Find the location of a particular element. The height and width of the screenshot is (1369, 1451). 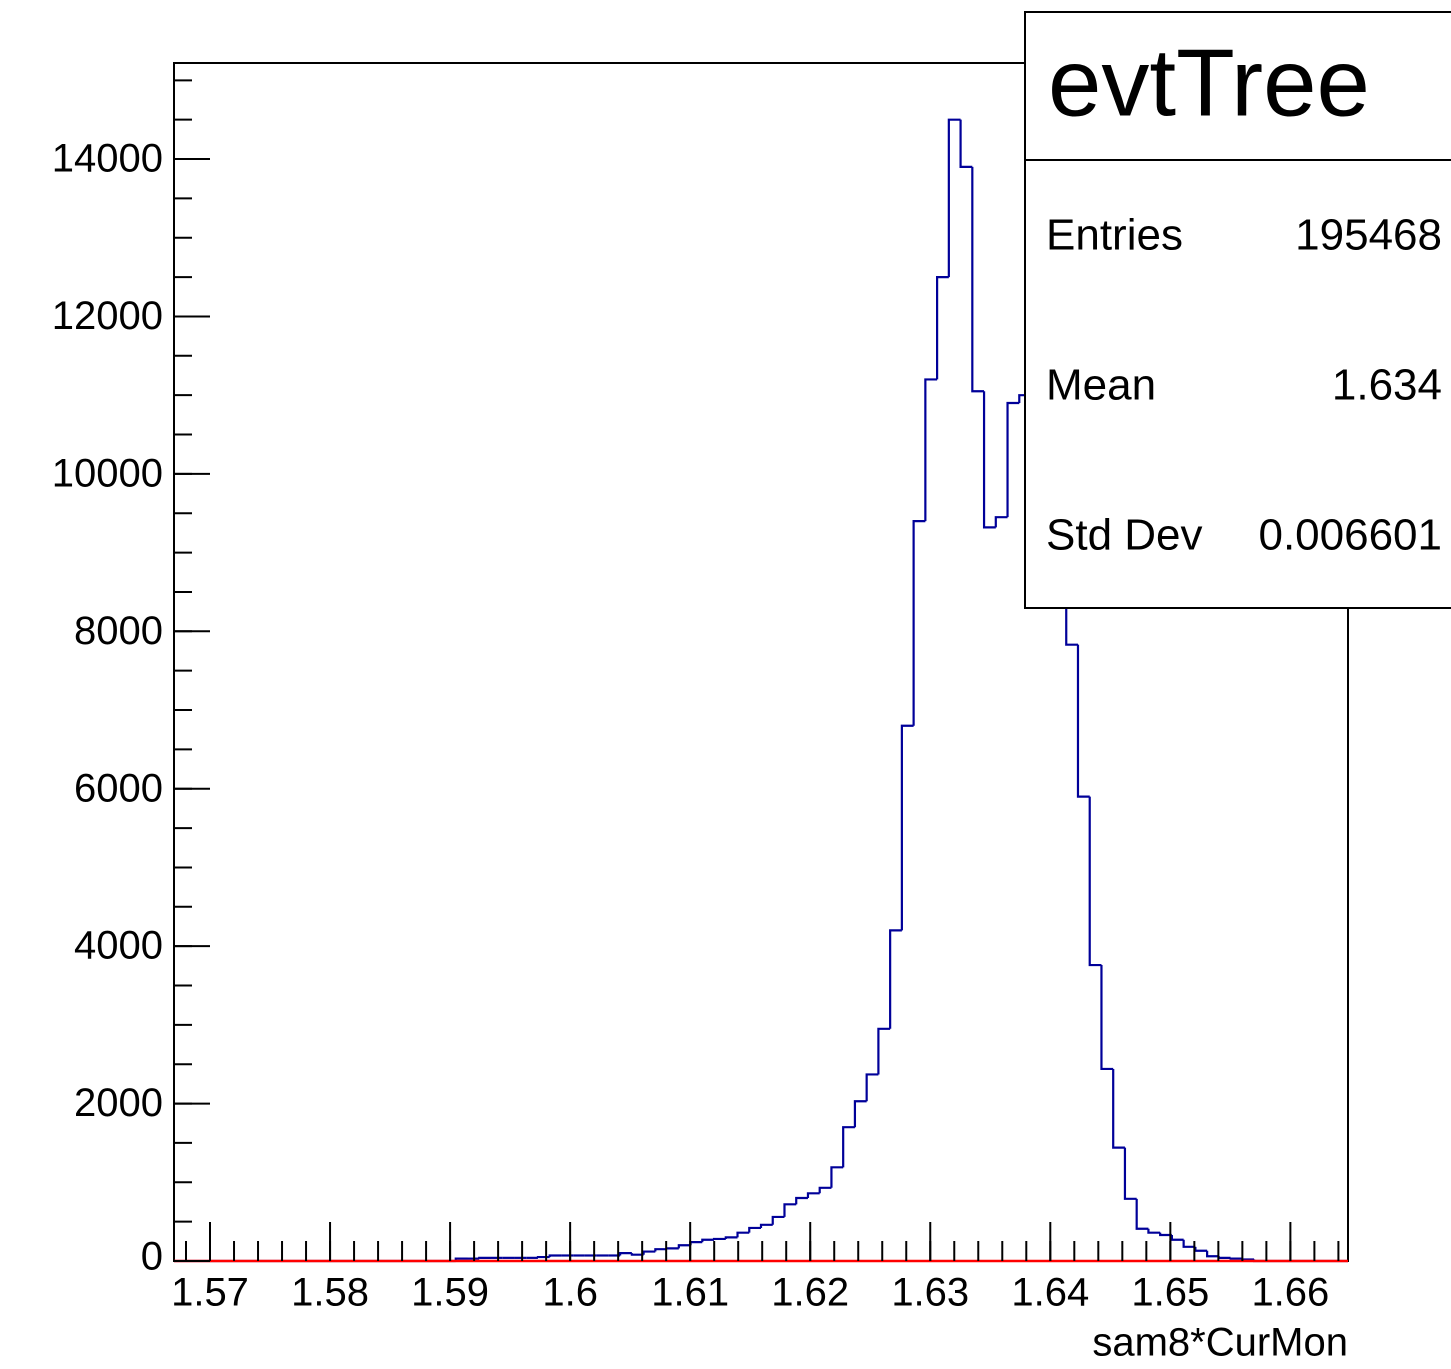

x-tick-label: 1.64 is located at coordinates (1050, 1293).